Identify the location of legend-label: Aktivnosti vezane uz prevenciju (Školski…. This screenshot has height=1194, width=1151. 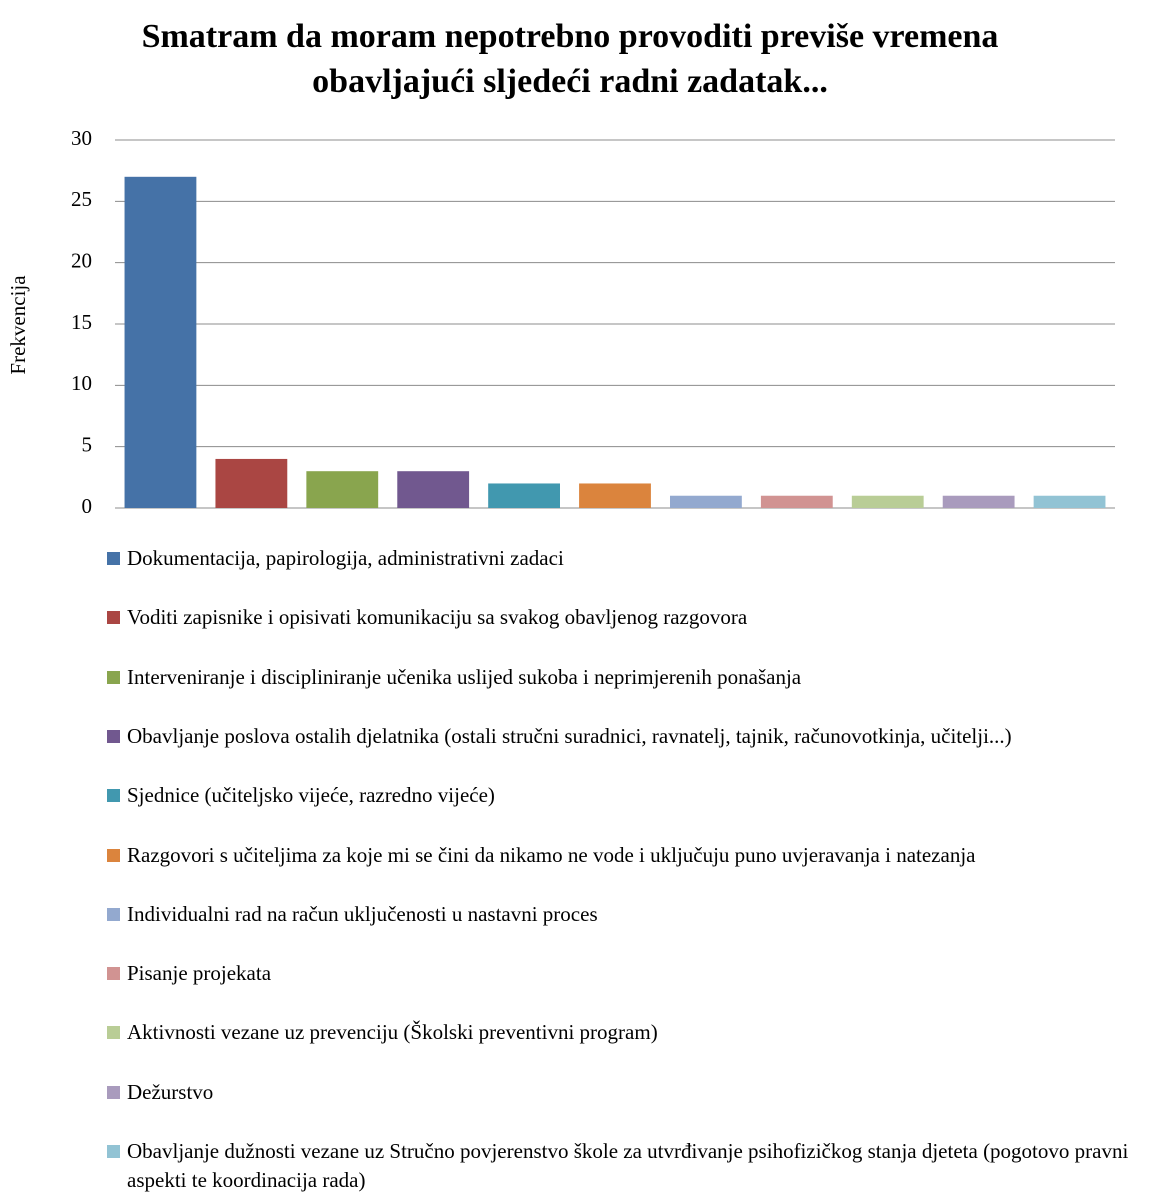
(392, 1032).